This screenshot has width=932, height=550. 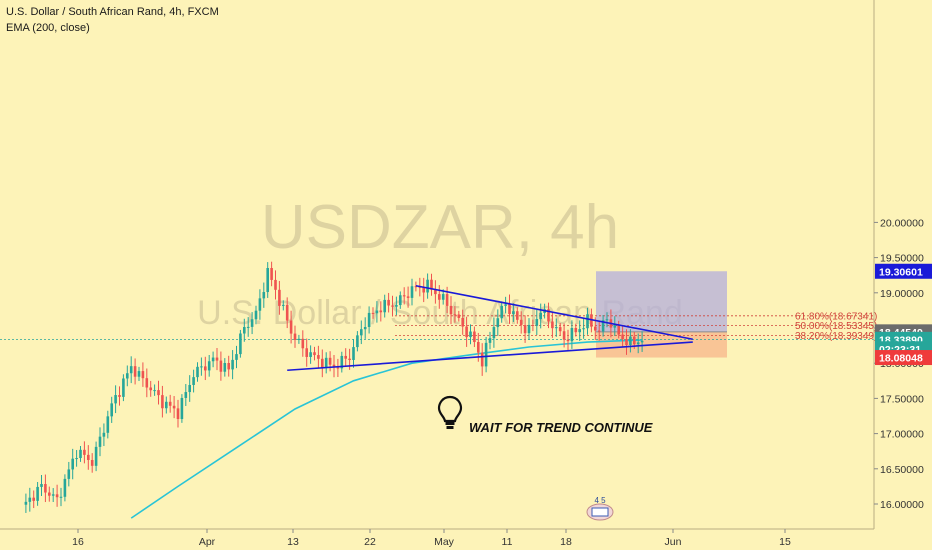 I want to click on price-tag-bg, so click(x=903, y=358).